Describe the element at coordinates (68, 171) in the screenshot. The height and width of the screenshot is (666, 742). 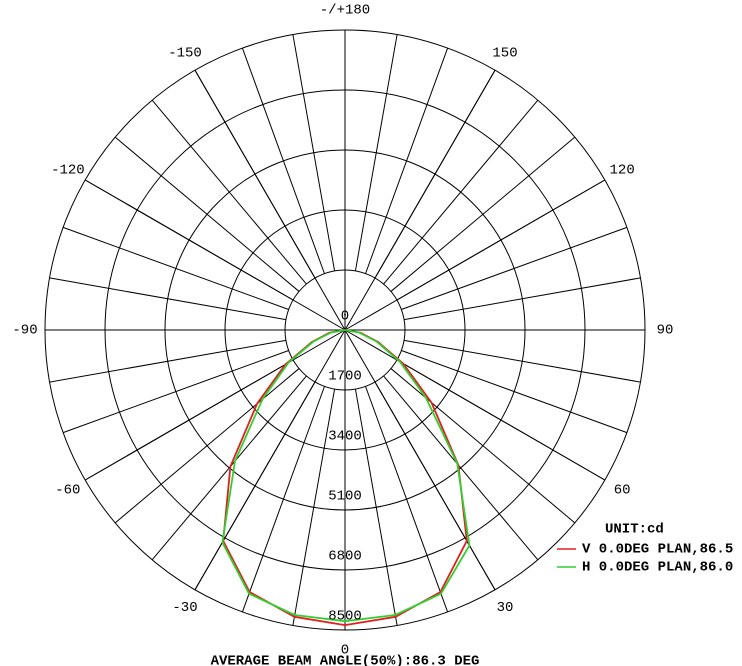
I see `angle-tick-label: -120` at that location.